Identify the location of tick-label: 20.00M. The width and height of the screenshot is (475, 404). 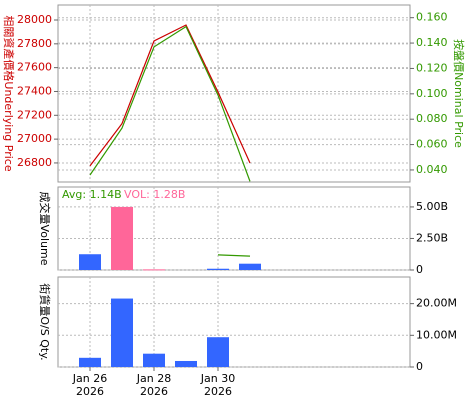
(436, 303).